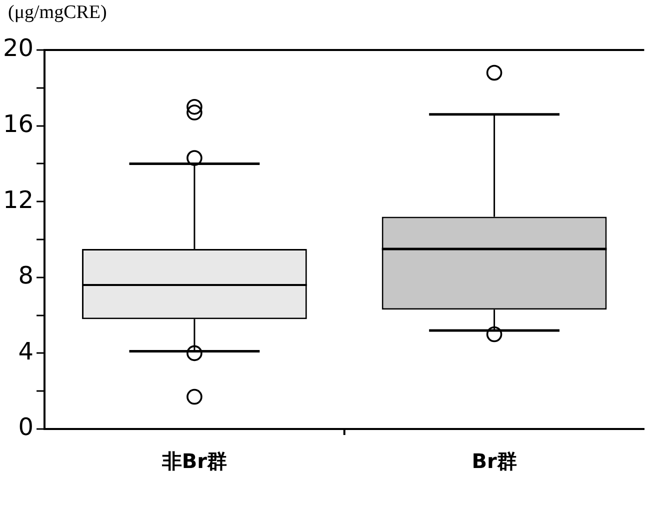 Image resolution: width=653 pixels, height=517 pixels. Describe the element at coordinates (194, 461) in the screenshot. I see `x-tick-label: 非Br群` at that location.